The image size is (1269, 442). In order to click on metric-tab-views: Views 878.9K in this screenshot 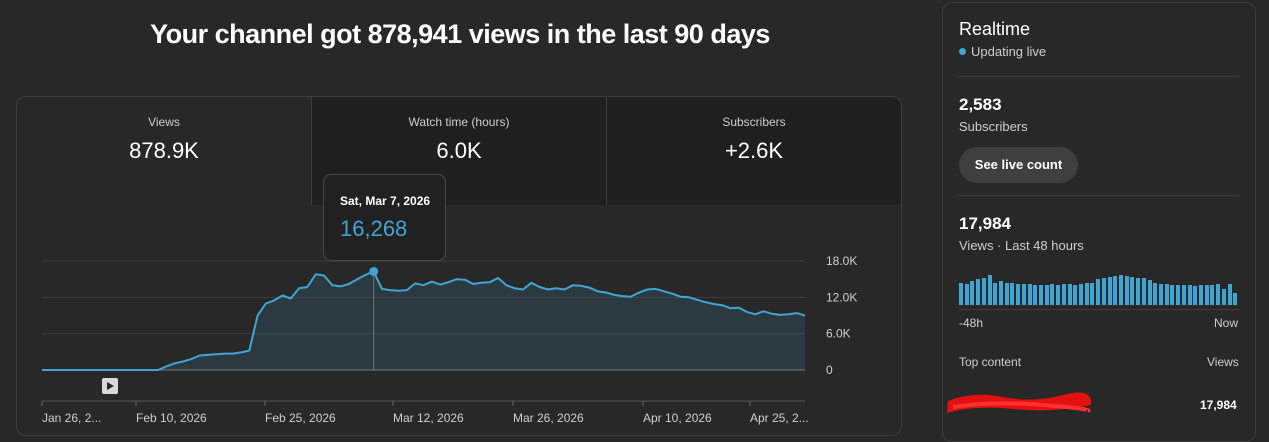, I will do `click(164, 151)`.